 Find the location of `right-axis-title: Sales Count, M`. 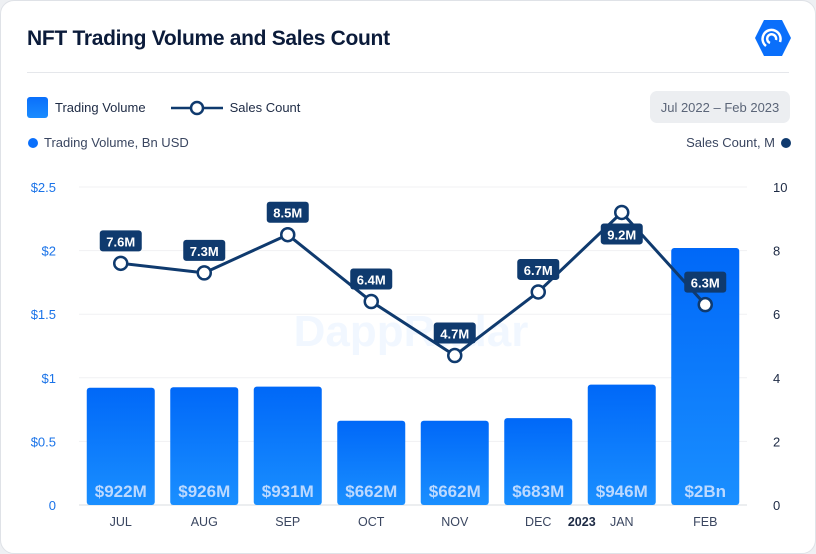

right-axis-title: Sales Count, M is located at coordinates (738, 142).